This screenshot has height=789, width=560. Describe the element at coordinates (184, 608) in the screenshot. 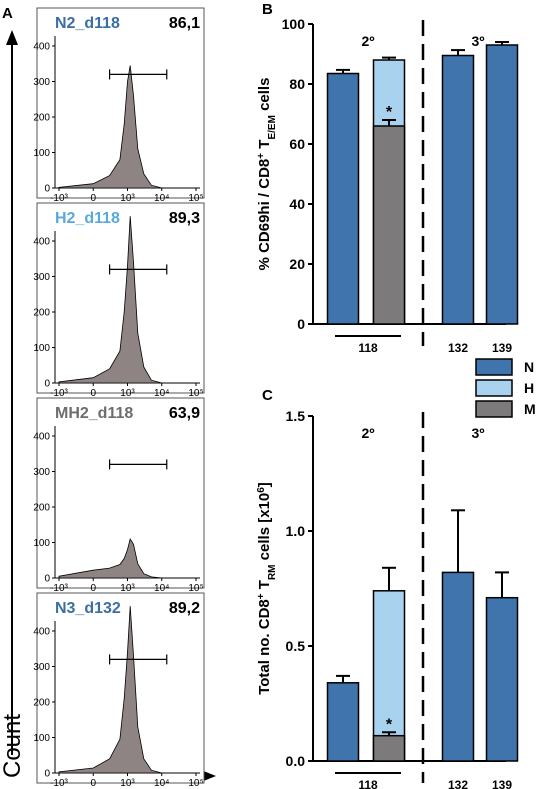

I see `histogram-gate-percent: 89,2` at that location.